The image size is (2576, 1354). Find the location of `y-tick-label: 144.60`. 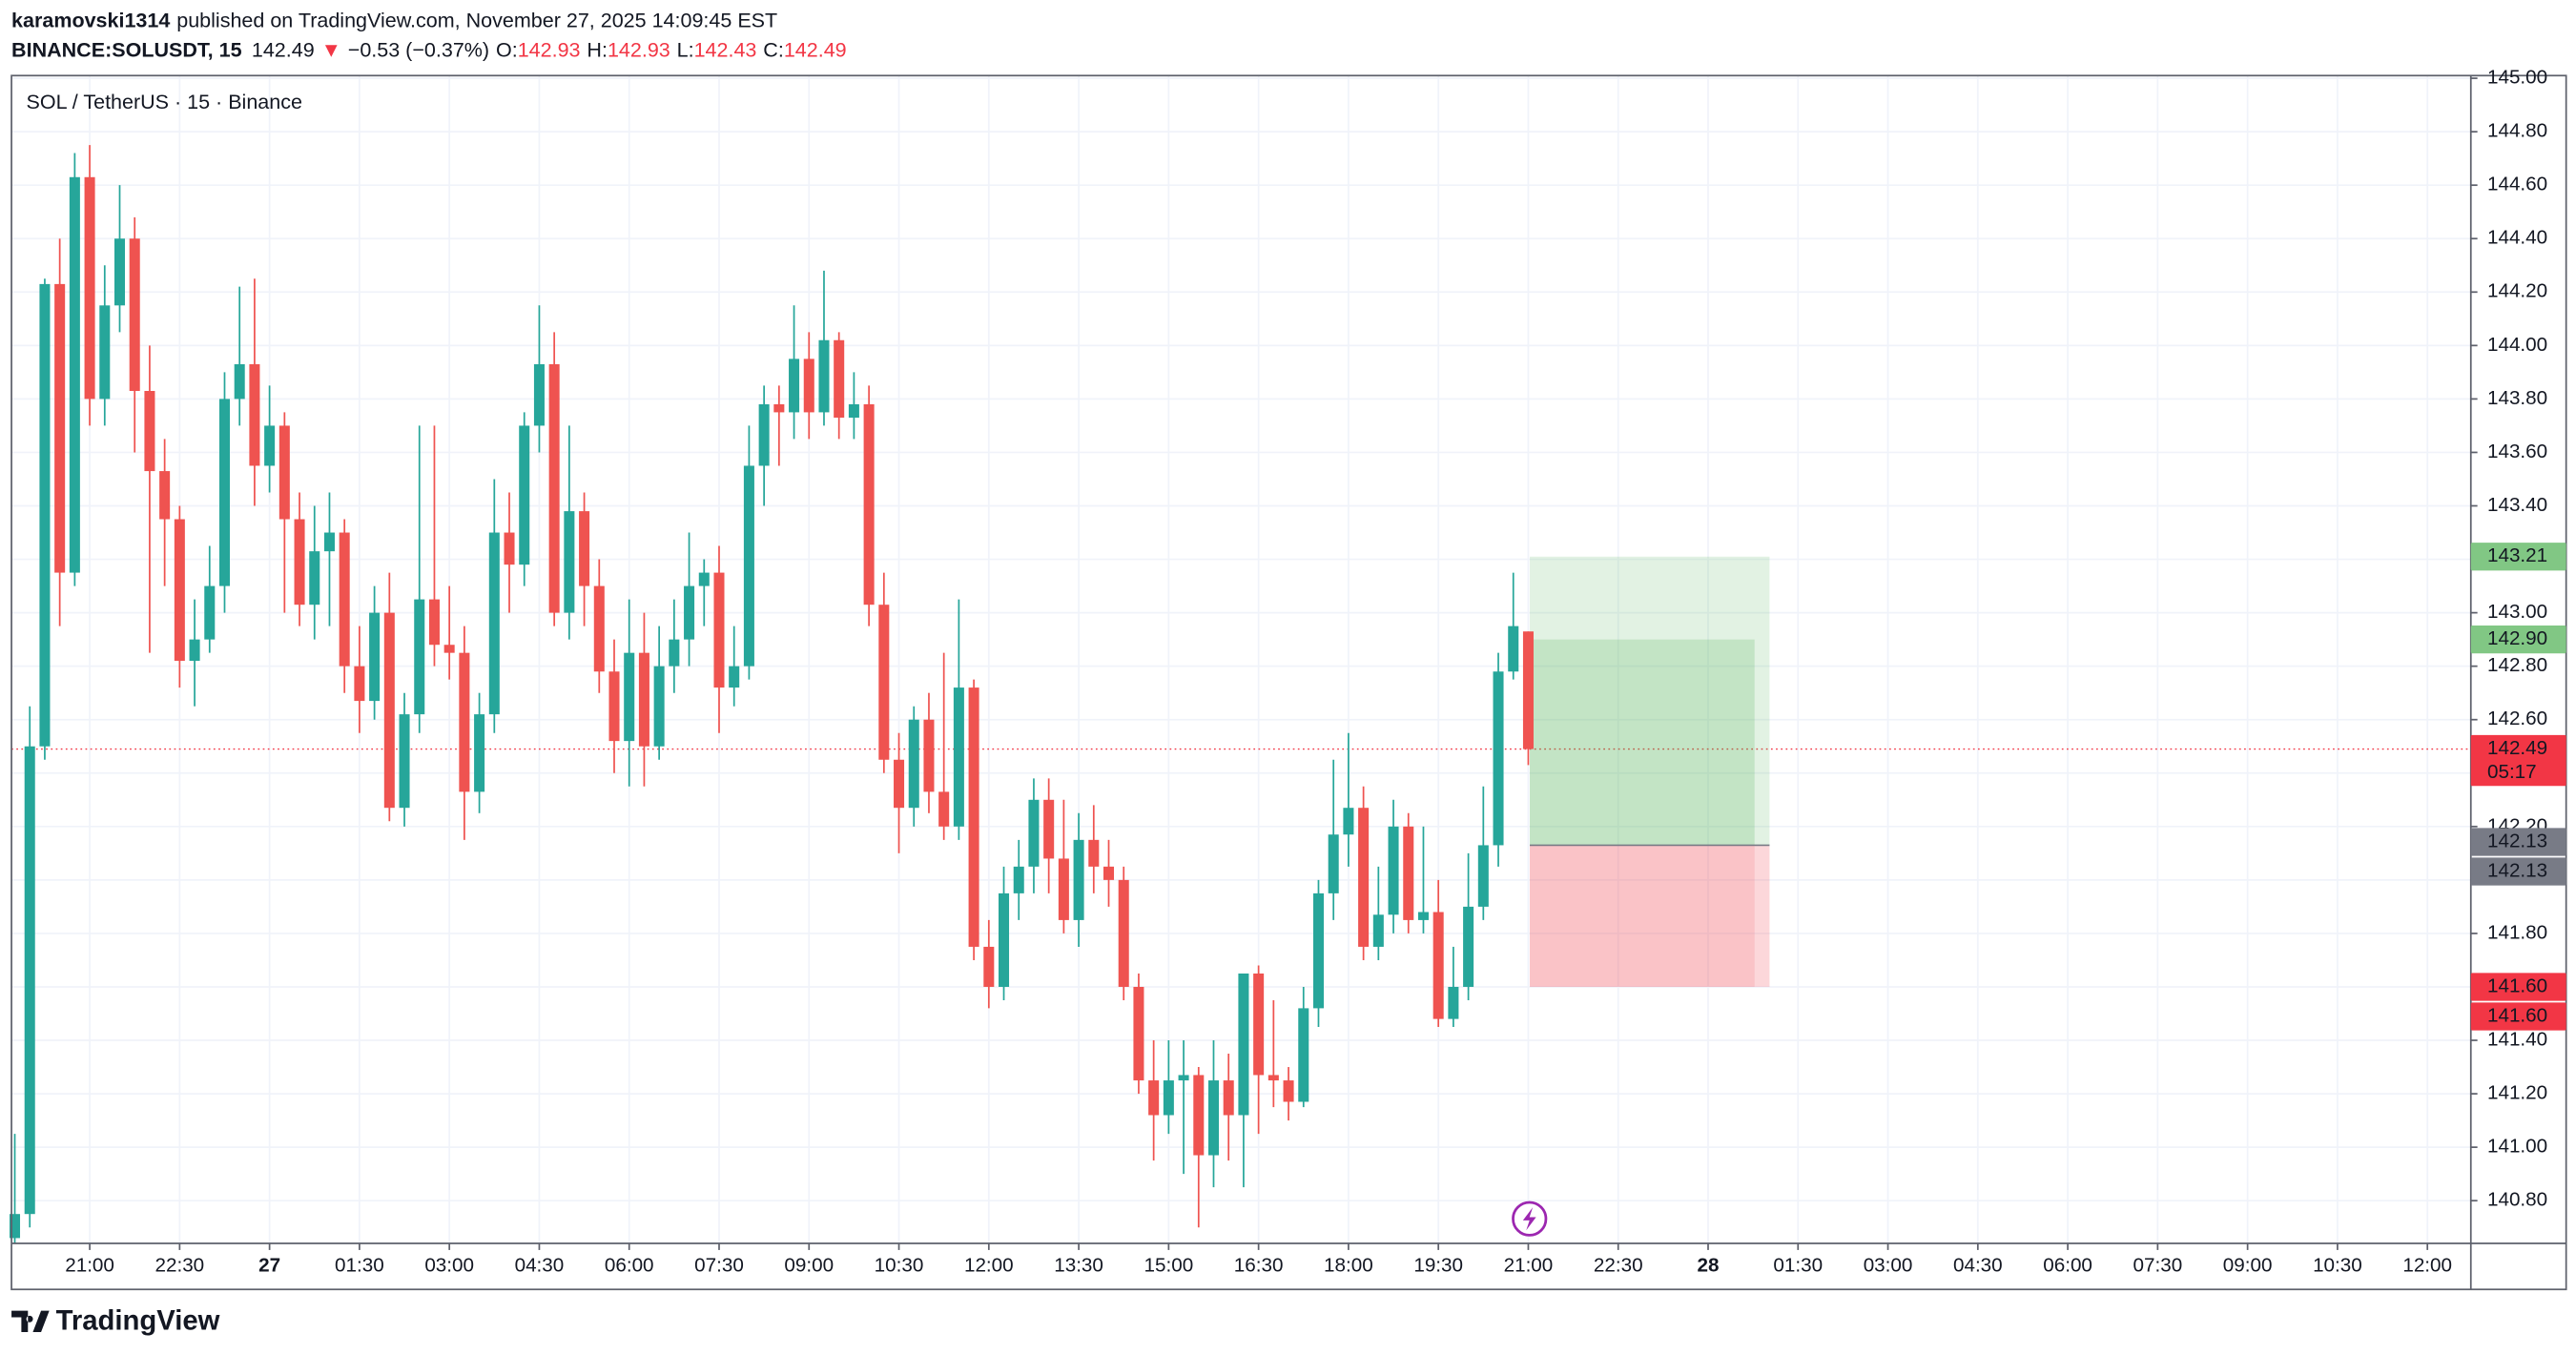

y-tick-label: 144.60 is located at coordinates (2517, 184).